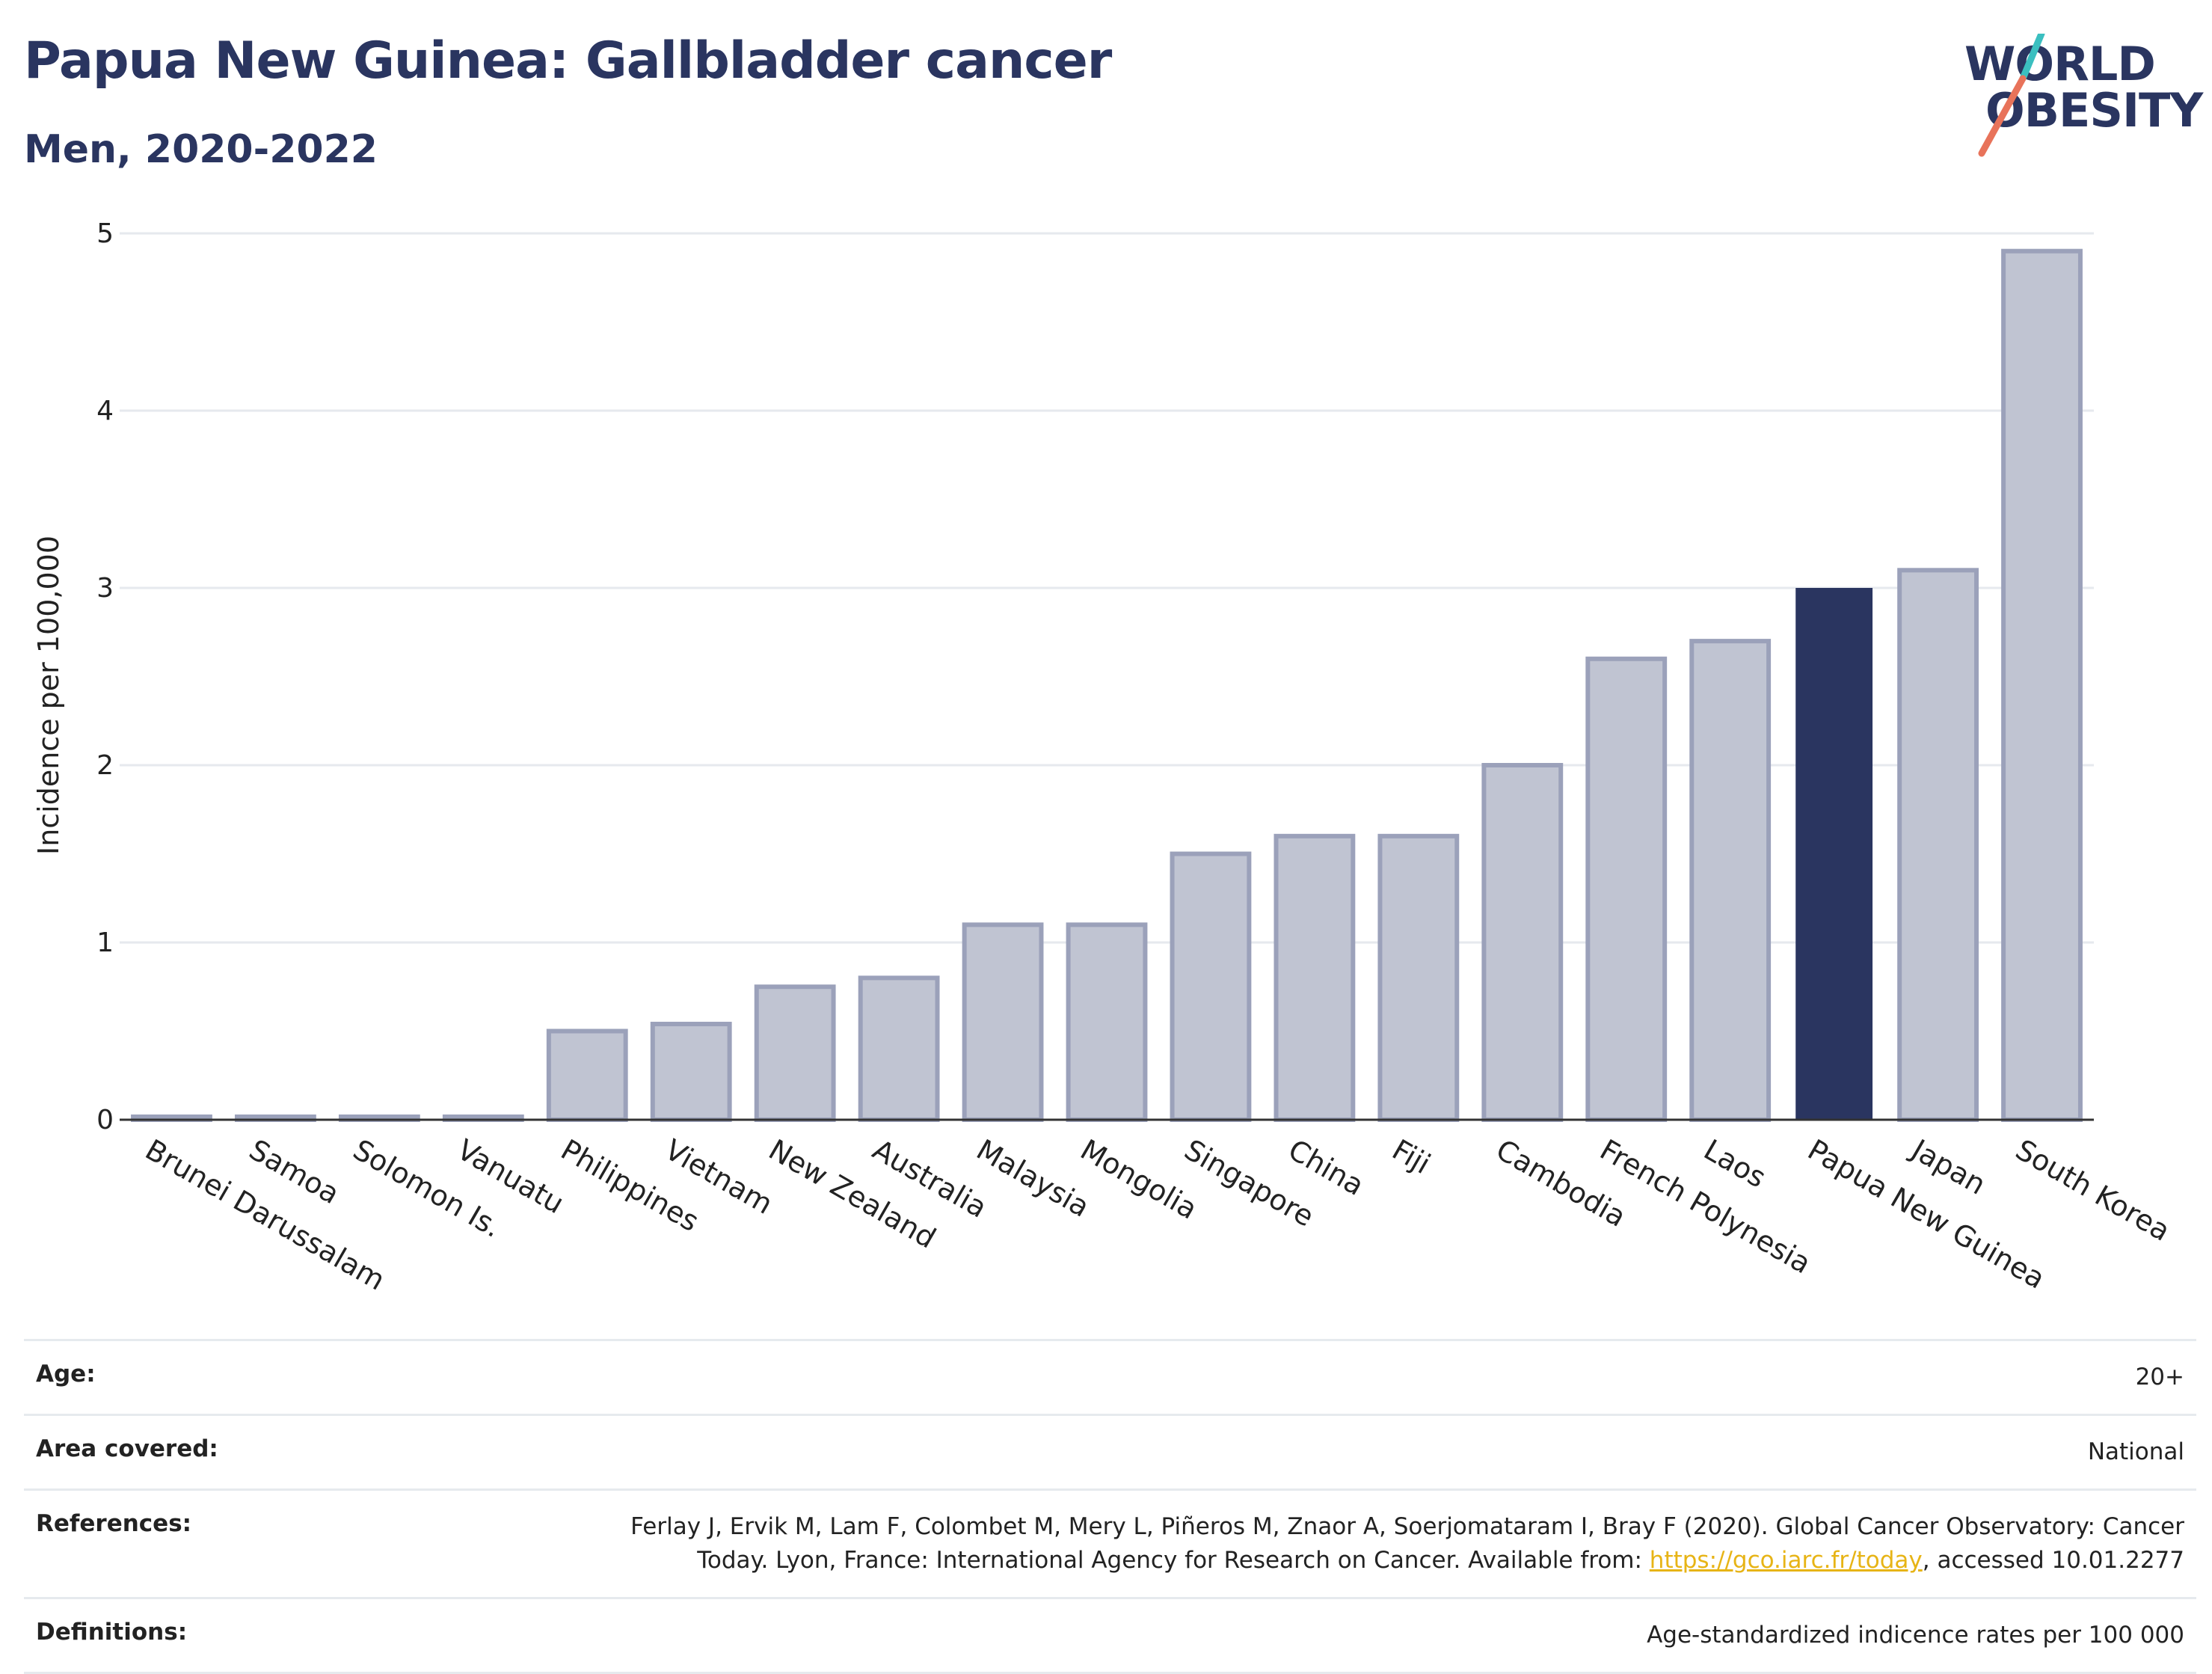 The image size is (2212, 1674). What do you see at coordinates (112, 1632) in the screenshot?
I see `footer-label: Definitions:` at bounding box center [112, 1632].